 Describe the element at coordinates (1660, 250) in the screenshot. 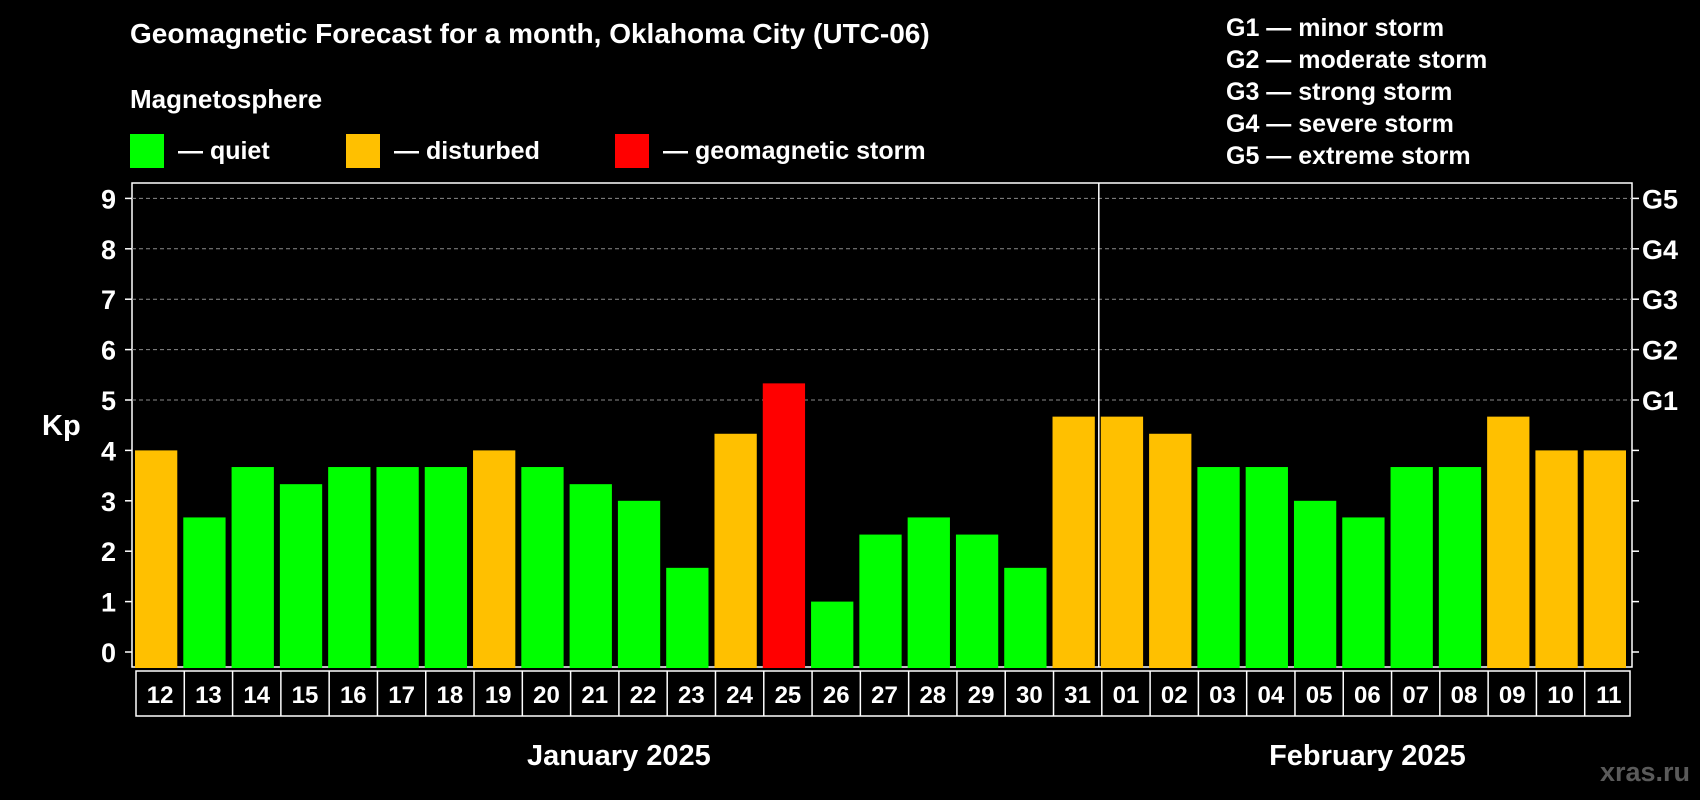

I see `g-level-label: G4` at that location.